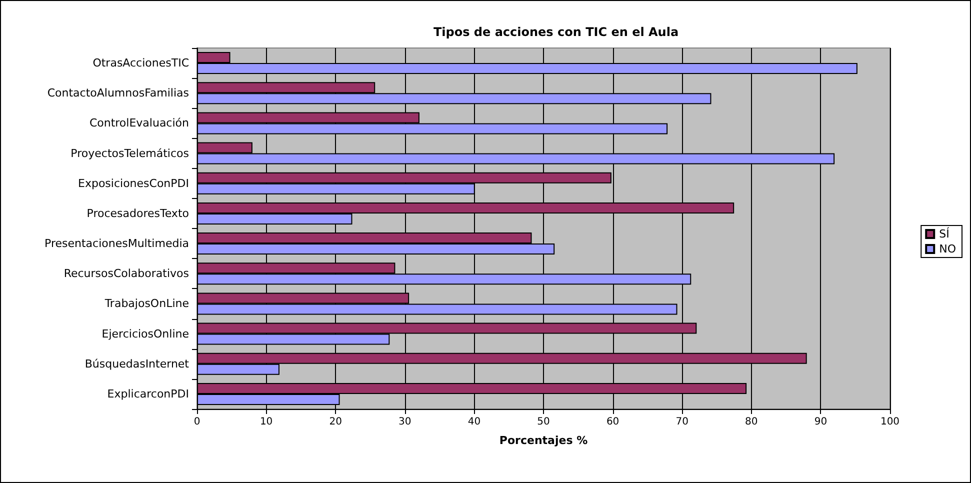 This screenshot has width=971, height=483. Describe the element at coordinates (266, 422) in the screenshot. I see `x-tick-label: 10` at that location.